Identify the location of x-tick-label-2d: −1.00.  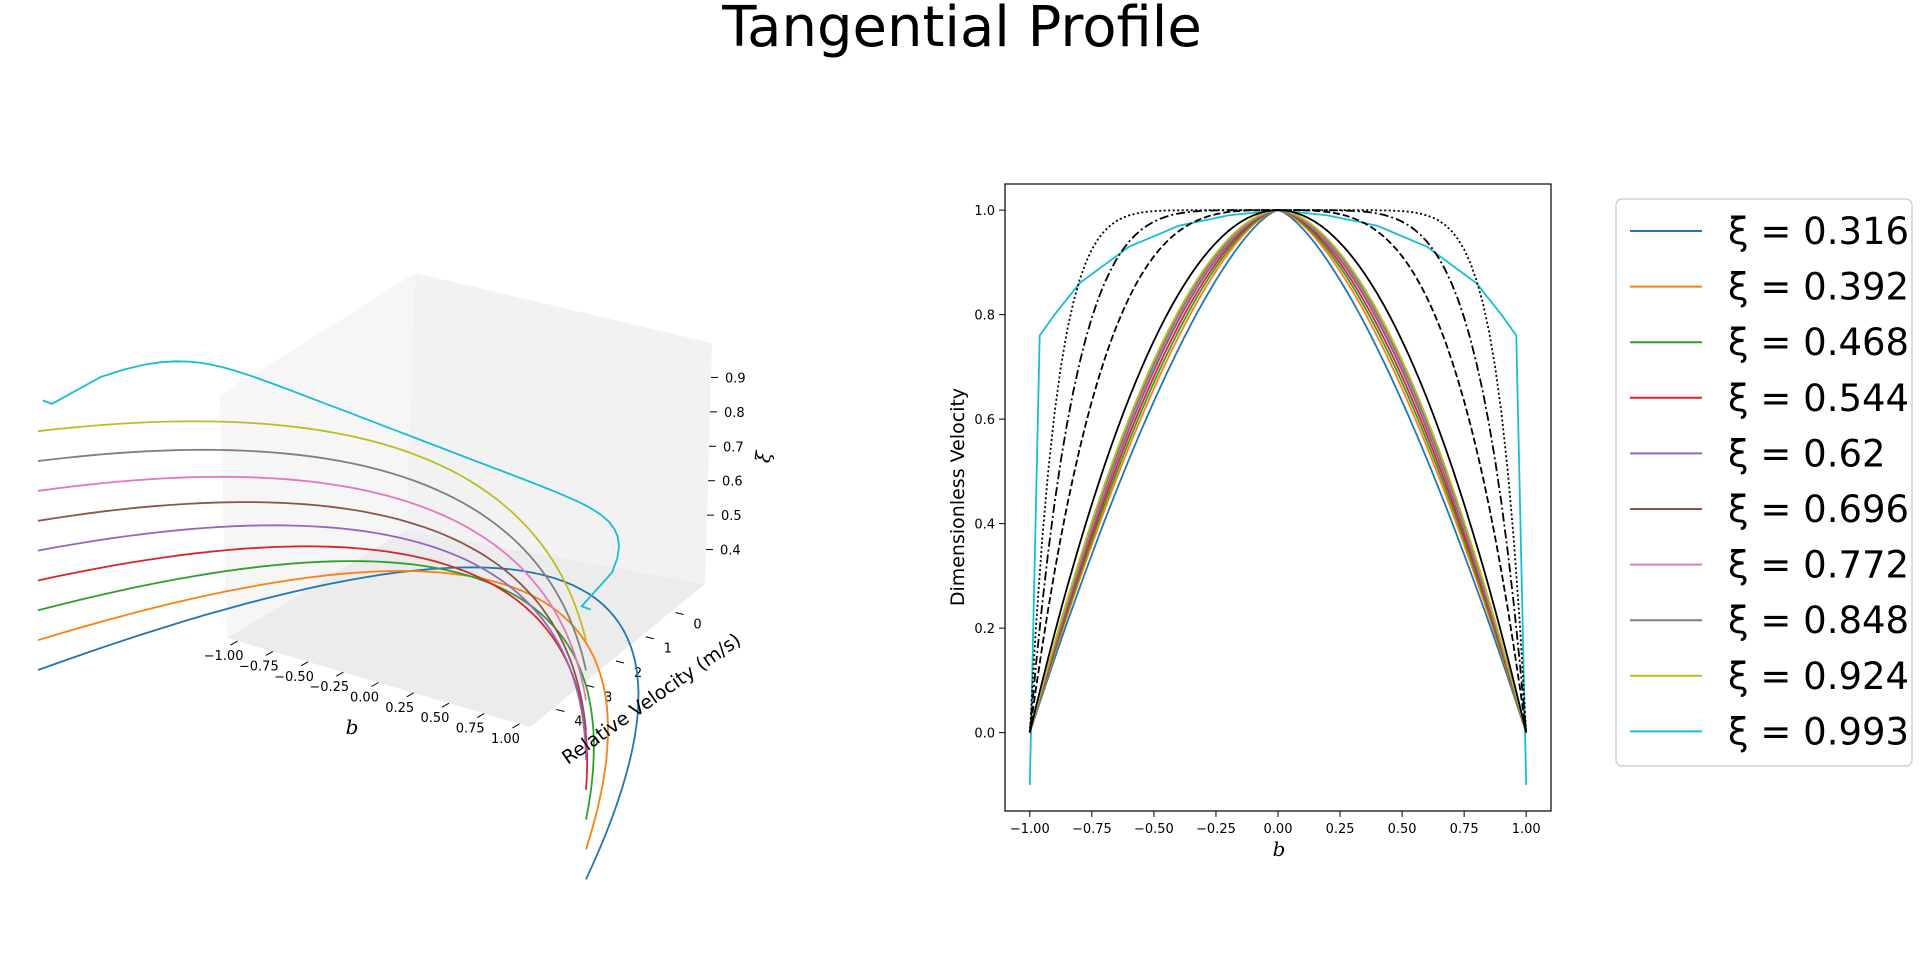
(1030, 829).